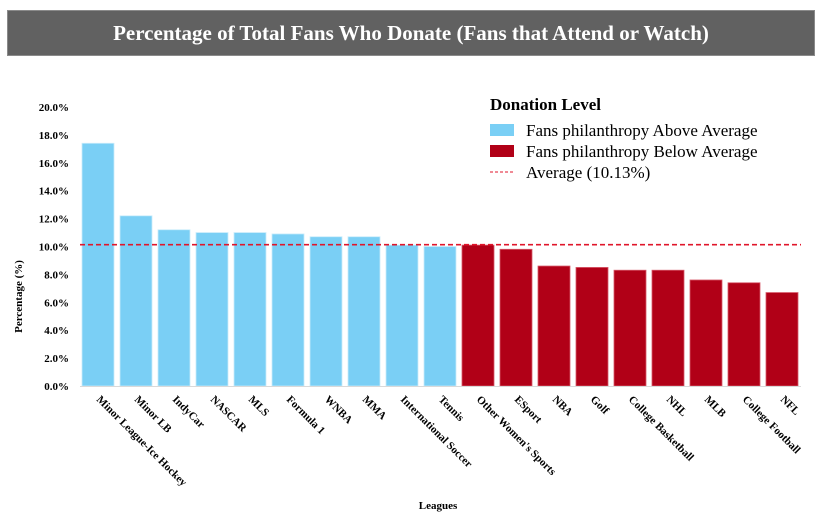 This screenshot has width=830, height=524. I want to click on x-tick-label: International Soccer, so click(436, 432).